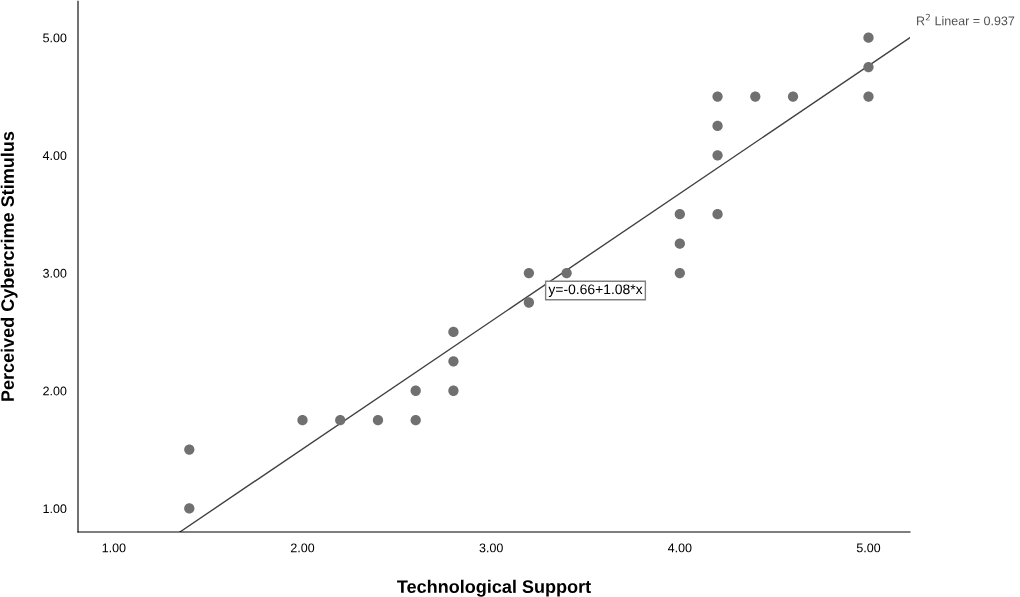  I want to click on x-tick-label: 4.00, so click(679, 548).